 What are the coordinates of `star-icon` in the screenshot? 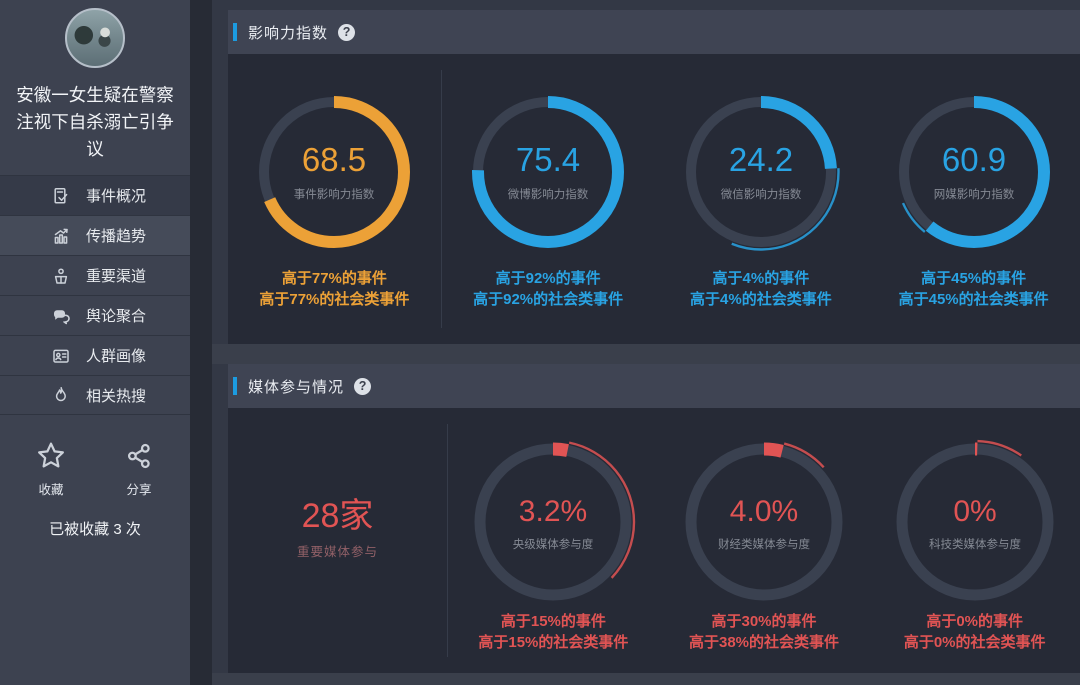 It's located at (51, 458).